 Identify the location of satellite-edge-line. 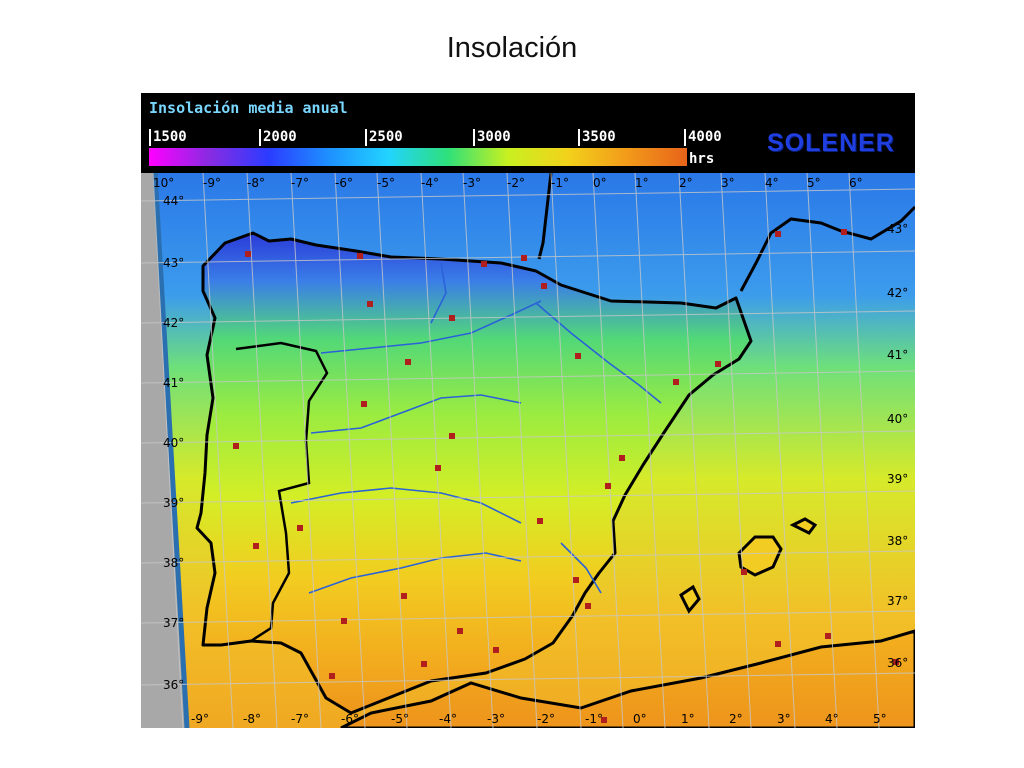
(171, 450).